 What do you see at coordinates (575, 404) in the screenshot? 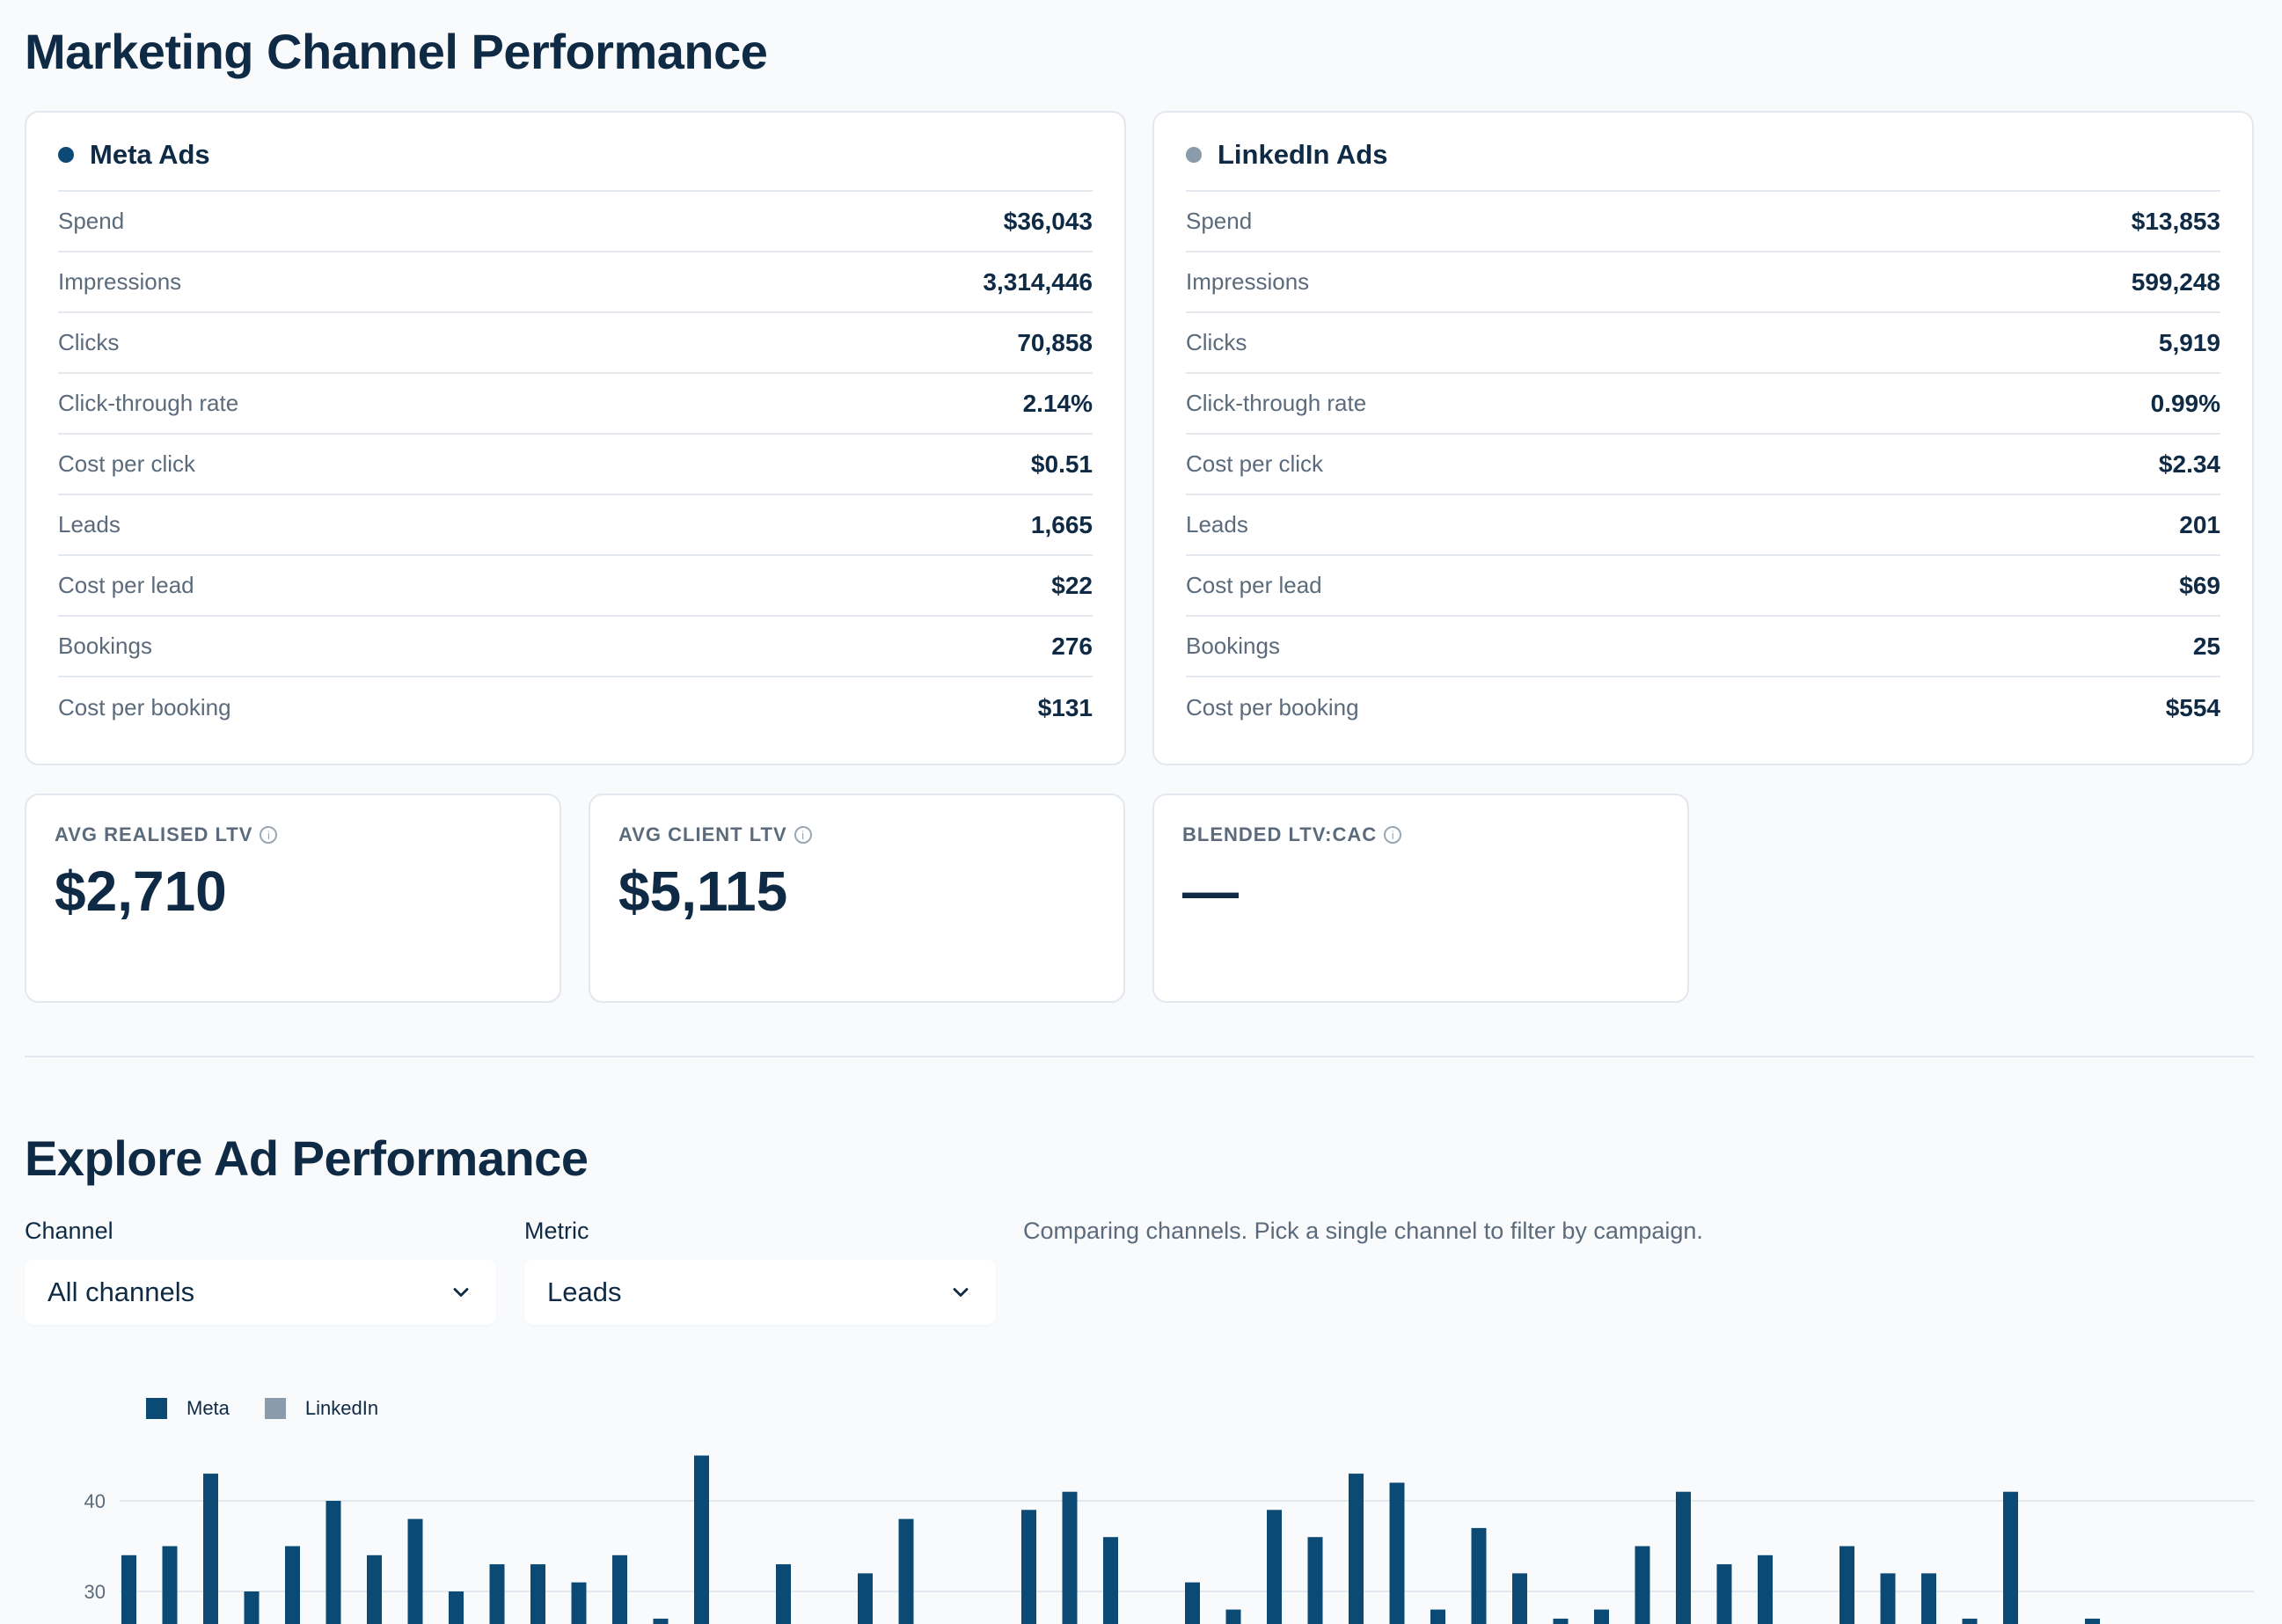
I see `metric-row: Click-through rate 2.14%` at bounding box center [575, 404].